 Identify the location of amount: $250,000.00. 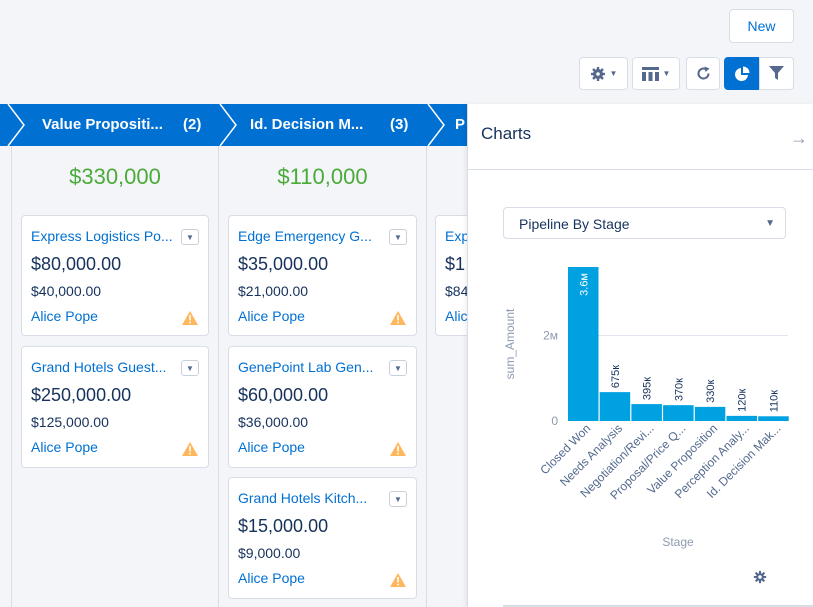
(81, 395).